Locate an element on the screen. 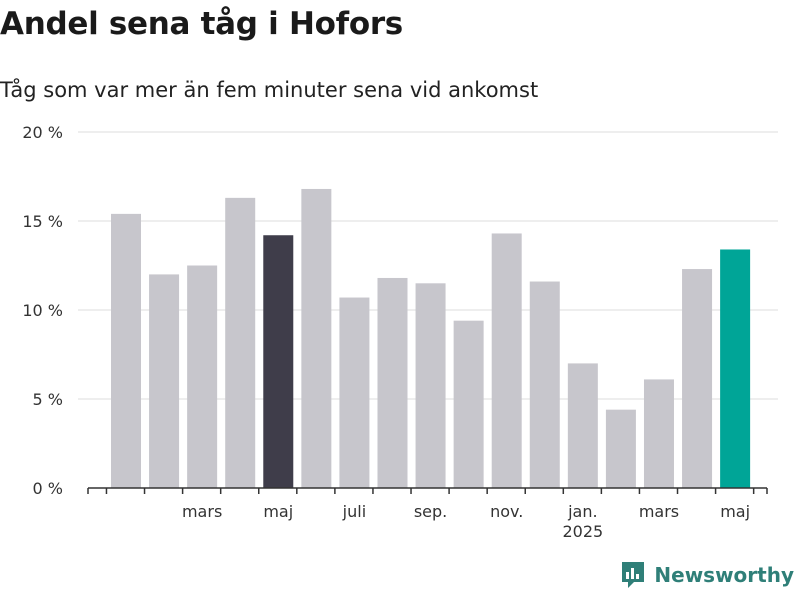 The image size is (800, 600). y-tick-label: 10 % is located at coordinates (42, 310).